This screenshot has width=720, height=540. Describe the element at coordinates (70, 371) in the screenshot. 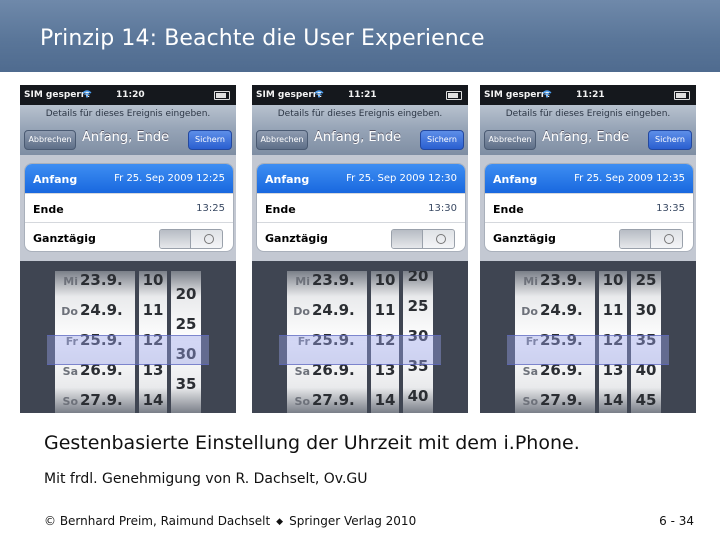

I see `picker-weekday: Sa` at that location.